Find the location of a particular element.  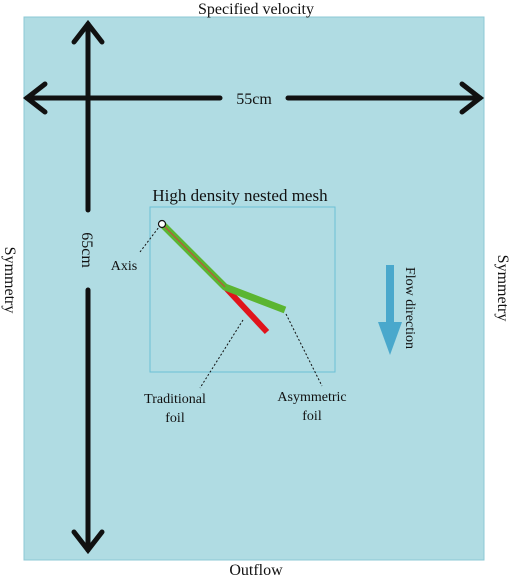

leaders is located at coordinates (231, 307).